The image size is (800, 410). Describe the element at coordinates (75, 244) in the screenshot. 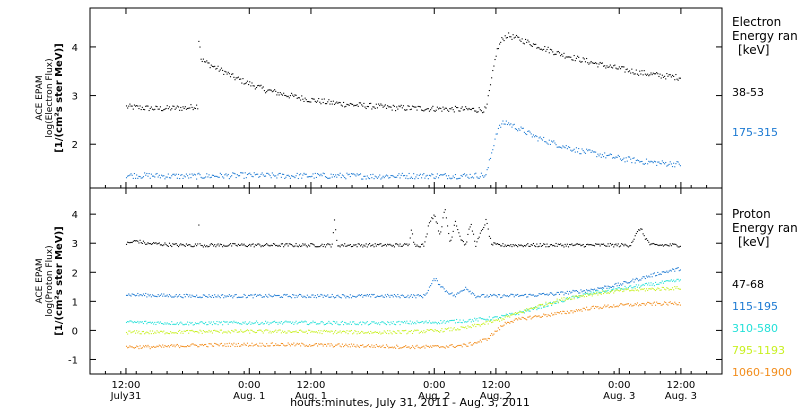

I see `y-tick-label: 3` at that location.